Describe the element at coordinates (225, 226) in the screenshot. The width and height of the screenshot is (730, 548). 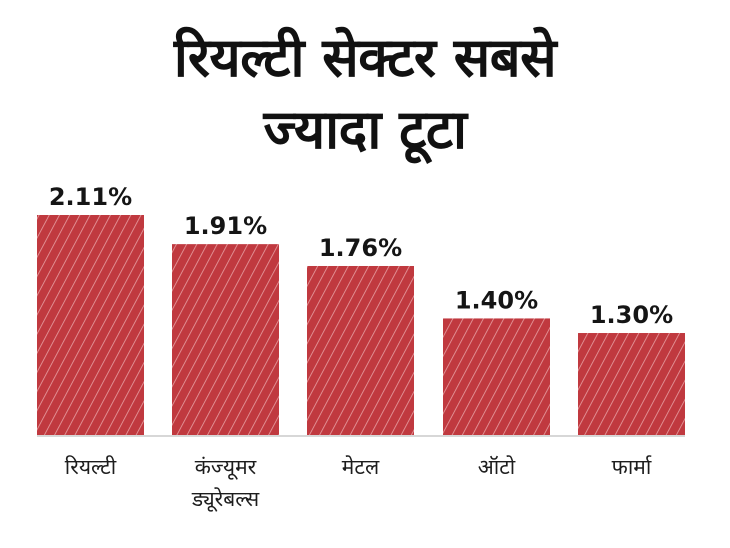
I see `bar-value-label: 1.91%` at that location.